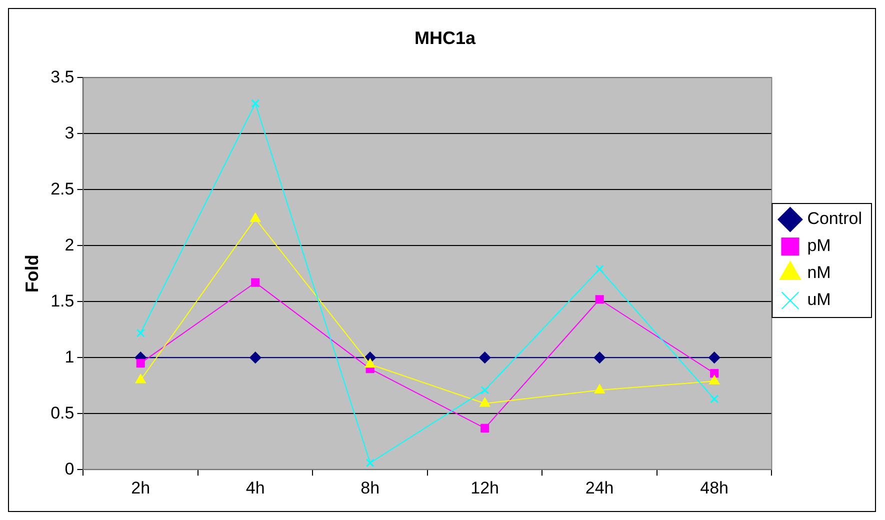  I want to click on y-tick-label: 0, so click(69, 468).